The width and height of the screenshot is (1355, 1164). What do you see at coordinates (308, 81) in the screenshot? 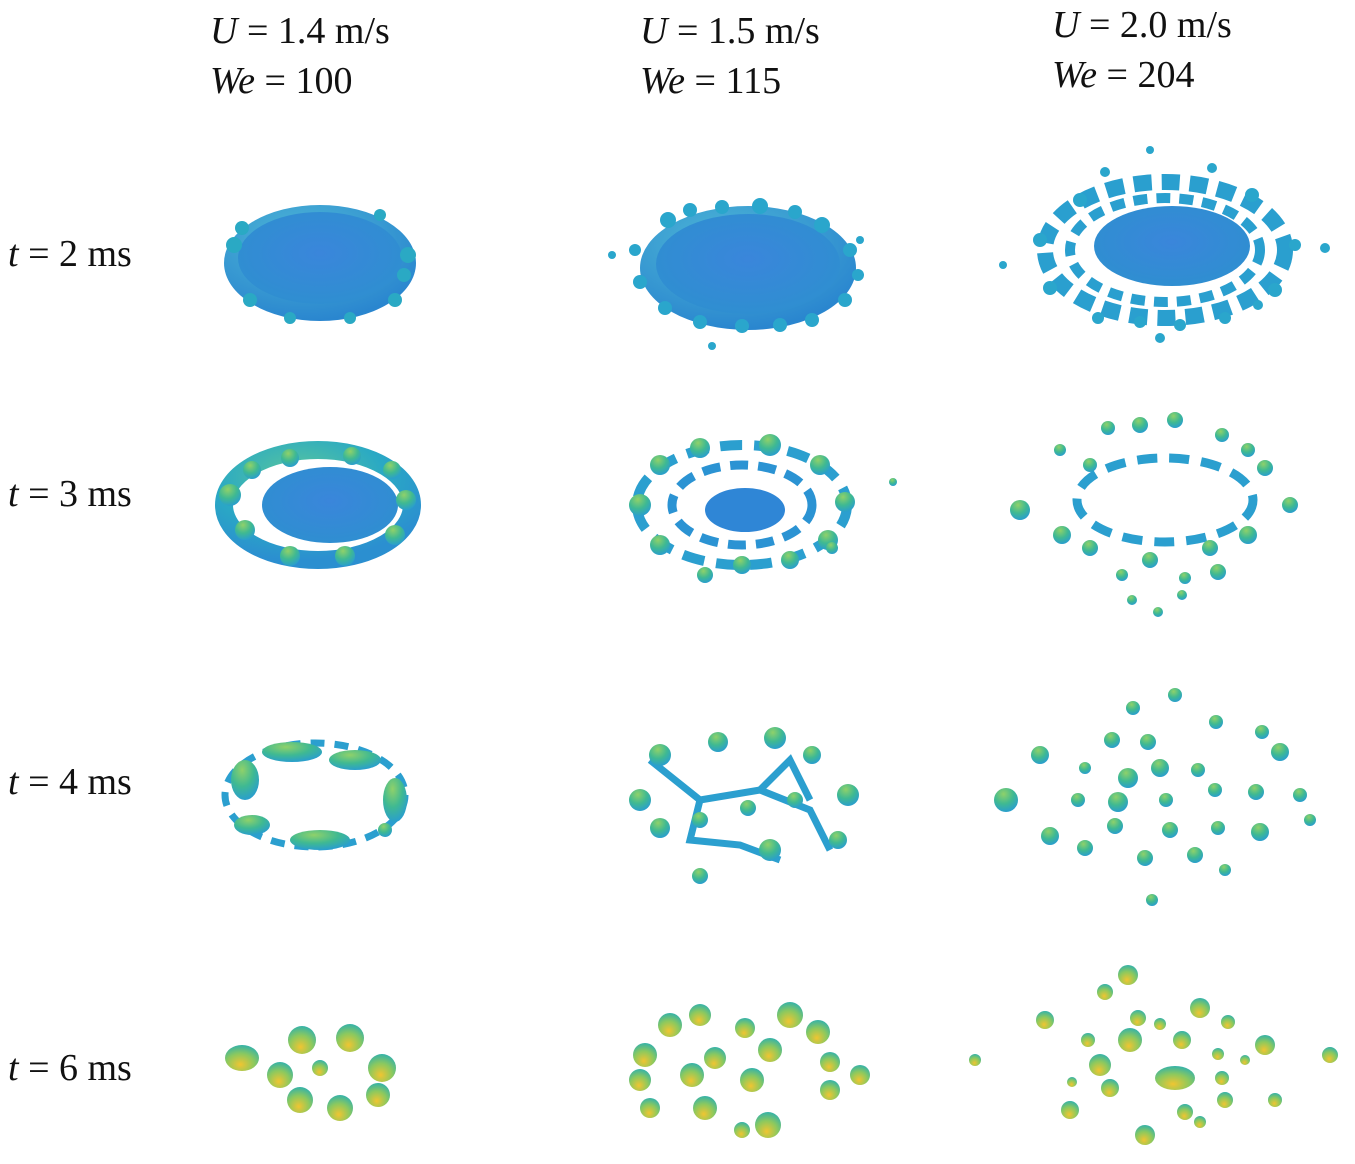
I see `weber-value: = 100` at bounding box center [308, 81].